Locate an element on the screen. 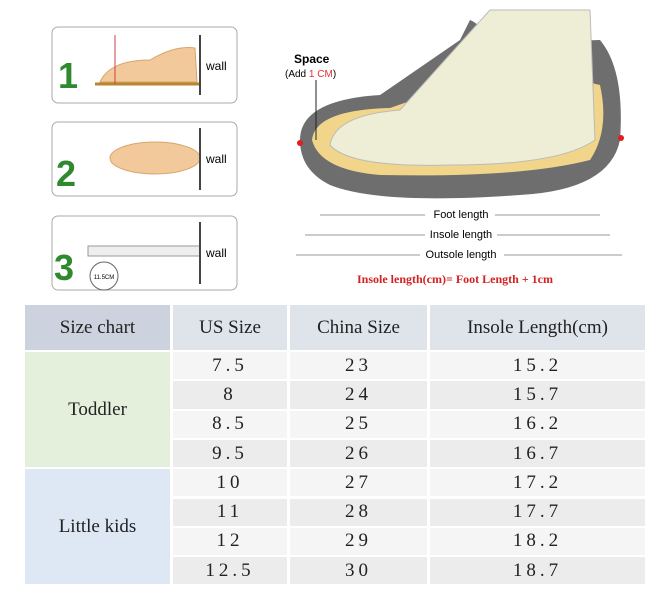 This screenshot has width=671, height=599. step-number: 2 is located at coordinates (66, 173).